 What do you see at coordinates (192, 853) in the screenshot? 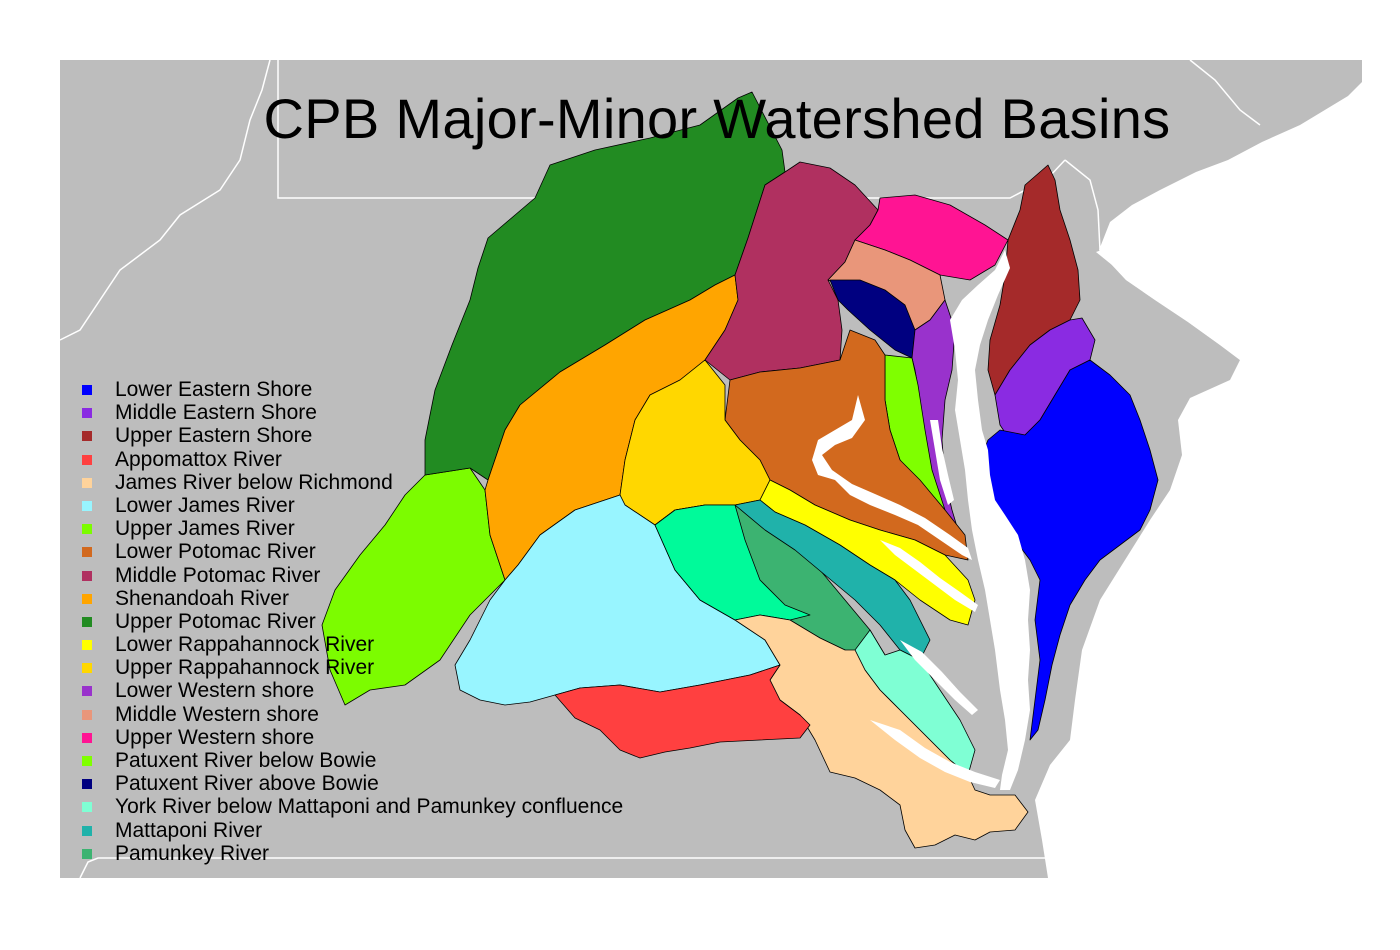
I see `legend-label: Pamunkey River` at bounding box center [192, 853].